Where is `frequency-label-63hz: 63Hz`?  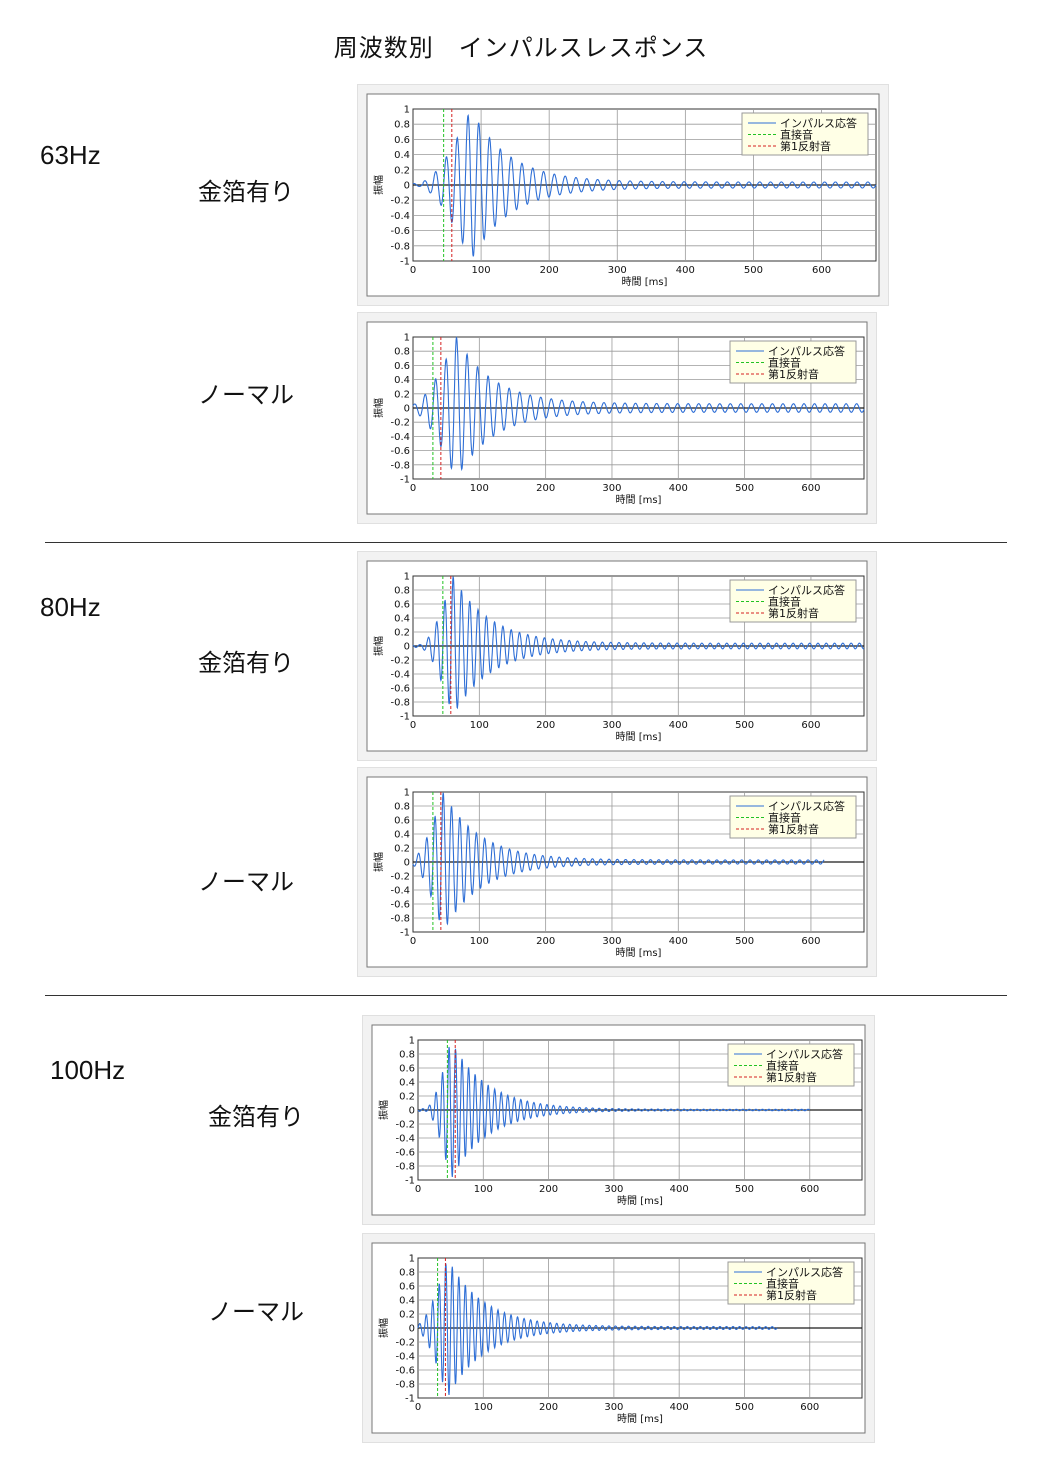
frequency-label-63hz: 63Hz is located at coordinates (70, 155).